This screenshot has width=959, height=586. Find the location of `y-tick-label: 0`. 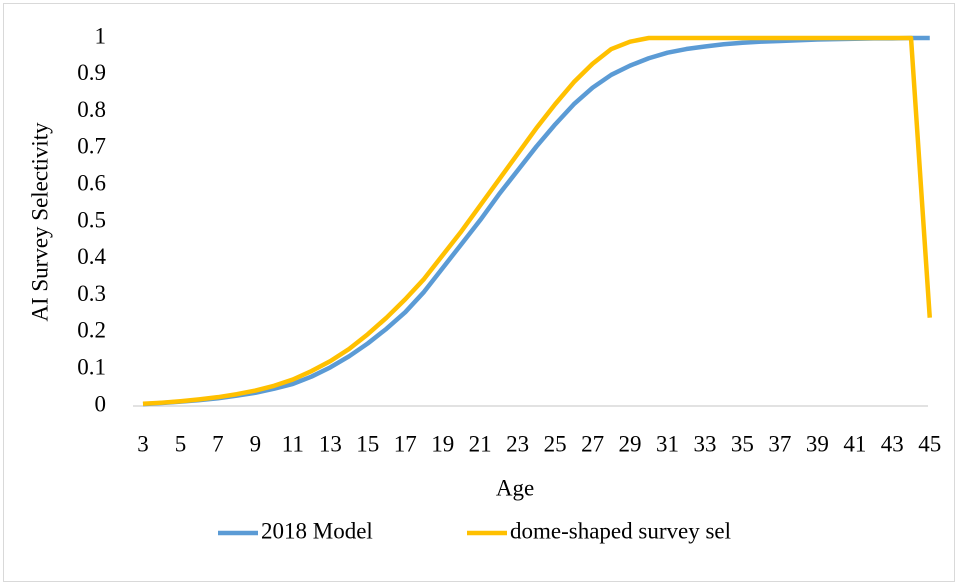

y-tick-label: 0 is located at coordinates (101, 403).